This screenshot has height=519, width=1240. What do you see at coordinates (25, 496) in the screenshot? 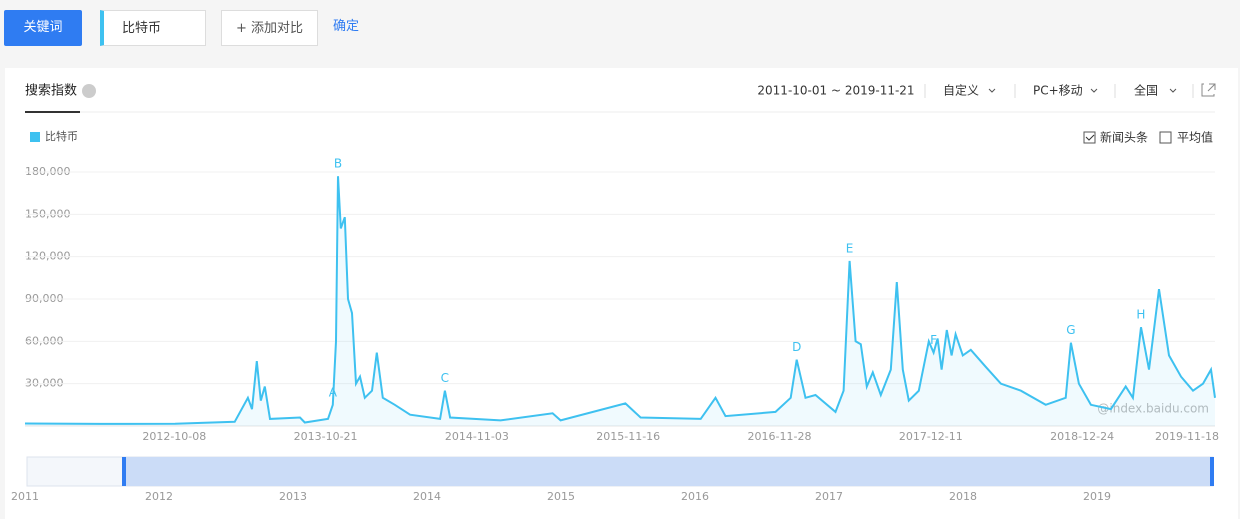
I see `navigator-year: 2011` at bounding box center [25, 496].